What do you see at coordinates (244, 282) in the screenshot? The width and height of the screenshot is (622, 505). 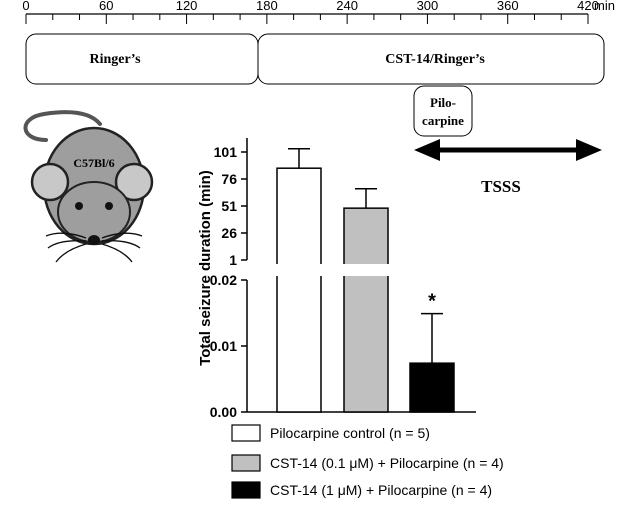 I see `y-tick-marks` at bounding box center [244, 282].